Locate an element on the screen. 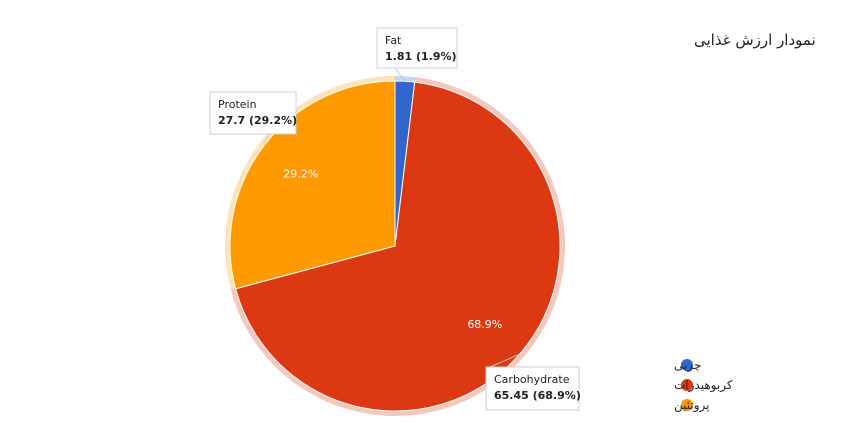 This screenshot has height=431, width=850. legend-label-protein: پروتئین is located at coordinates (691, 405).